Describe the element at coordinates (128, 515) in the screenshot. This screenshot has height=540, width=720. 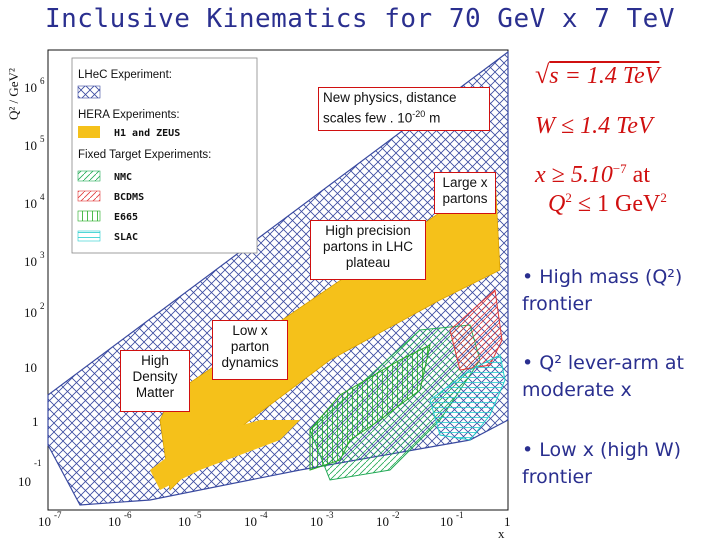
I see `x-tick-exp: -6` at that location.